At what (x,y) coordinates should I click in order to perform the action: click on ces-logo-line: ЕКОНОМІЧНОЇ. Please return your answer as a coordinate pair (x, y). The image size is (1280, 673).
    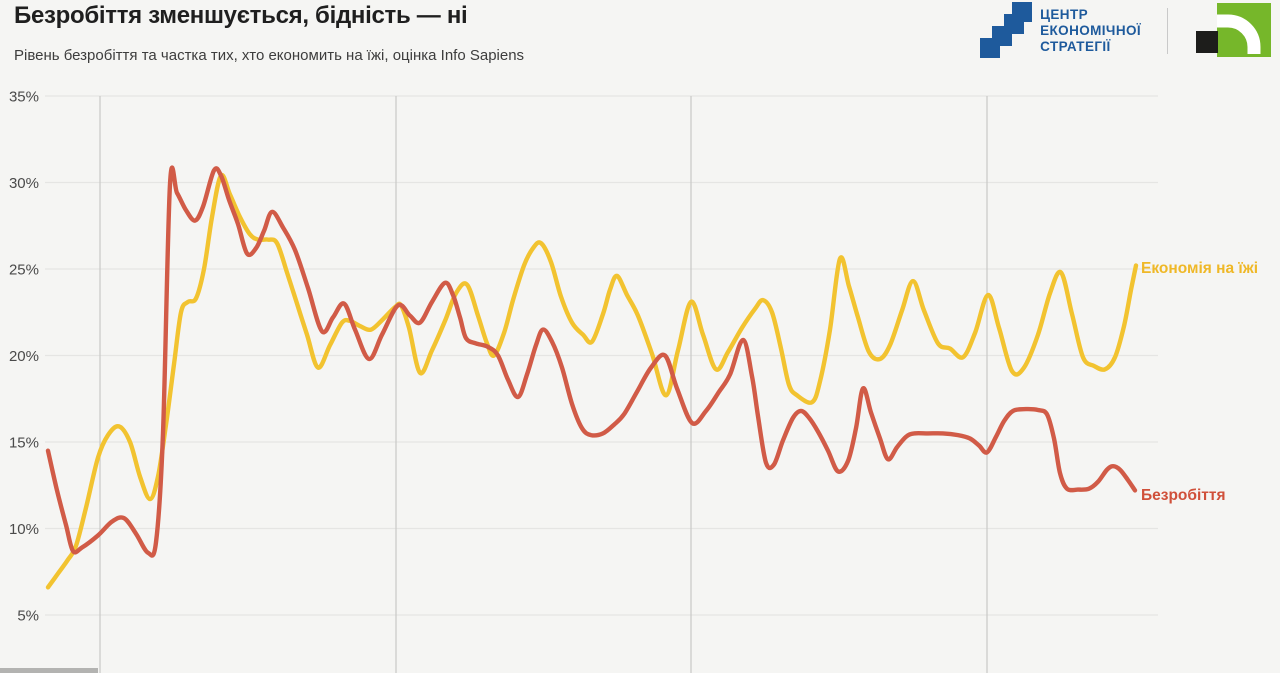
    Looking at the image, I should click on (1090, 30).